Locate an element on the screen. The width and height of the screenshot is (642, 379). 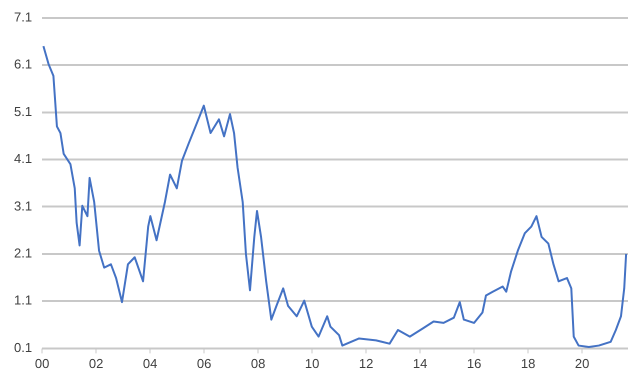
x-tick-label: 08 is located at coordinates (258, 363).